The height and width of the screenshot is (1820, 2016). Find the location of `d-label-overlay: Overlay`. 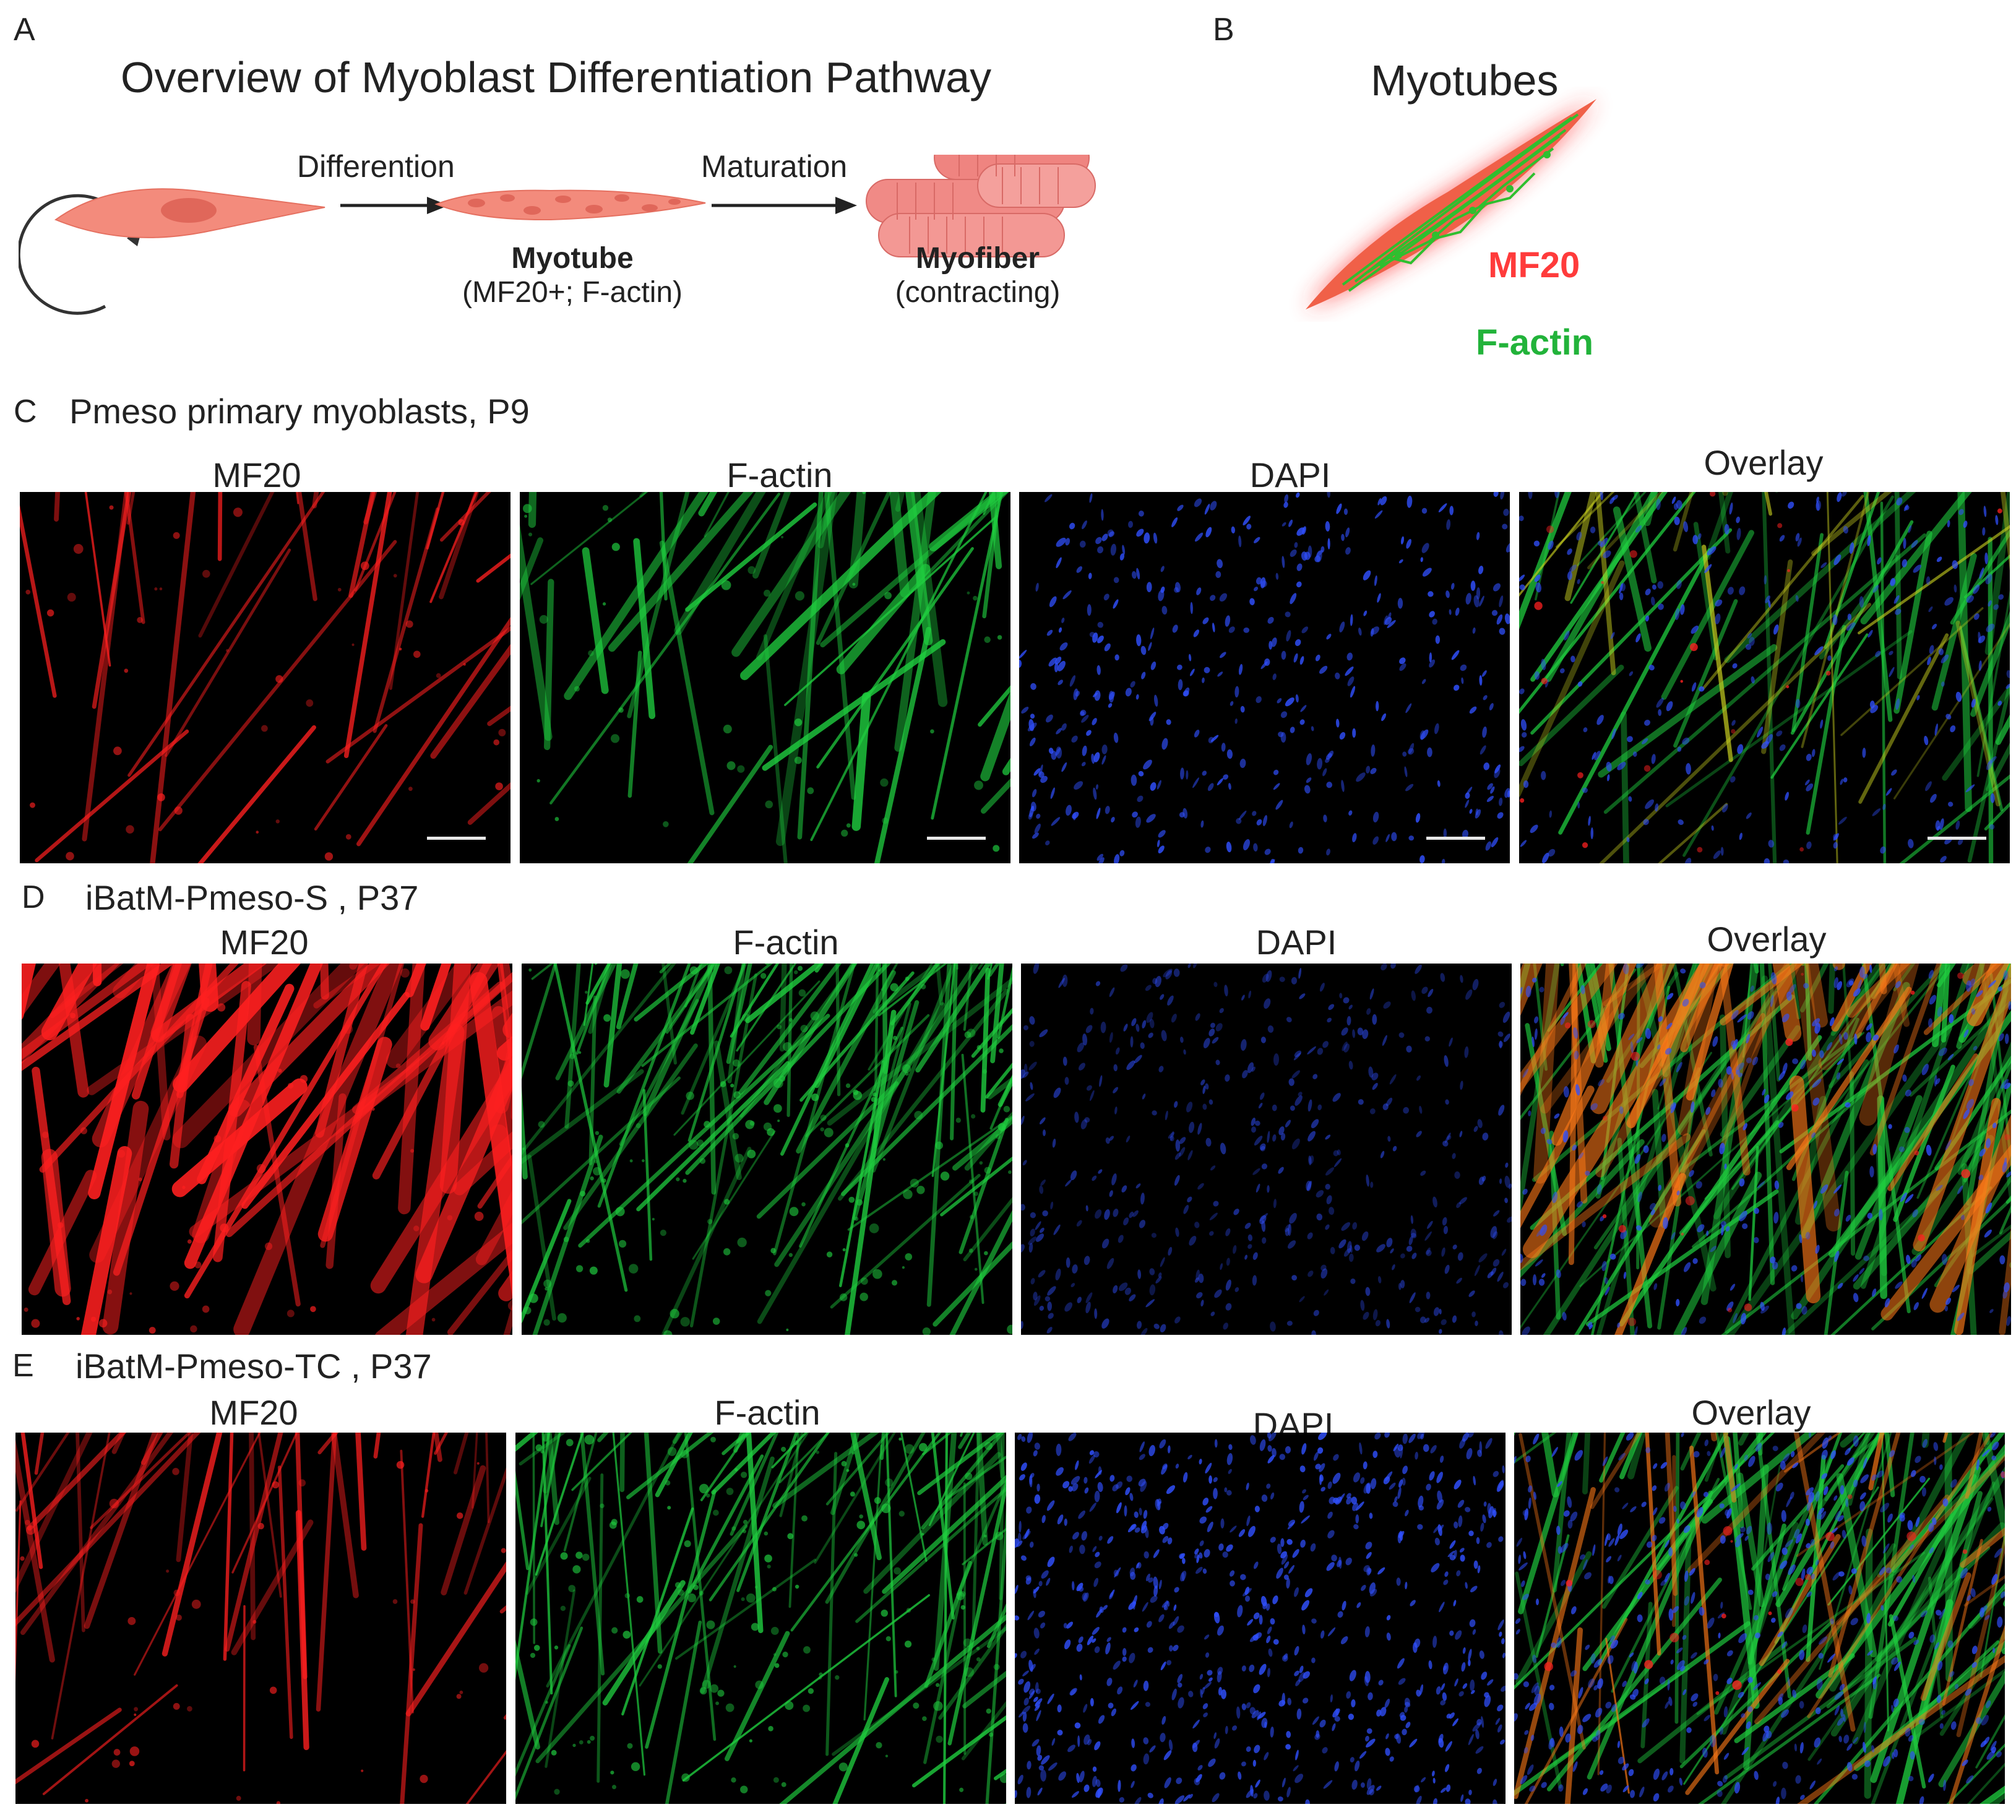

d-label-overlay: Overlay is located at coordinates (1767, 939).